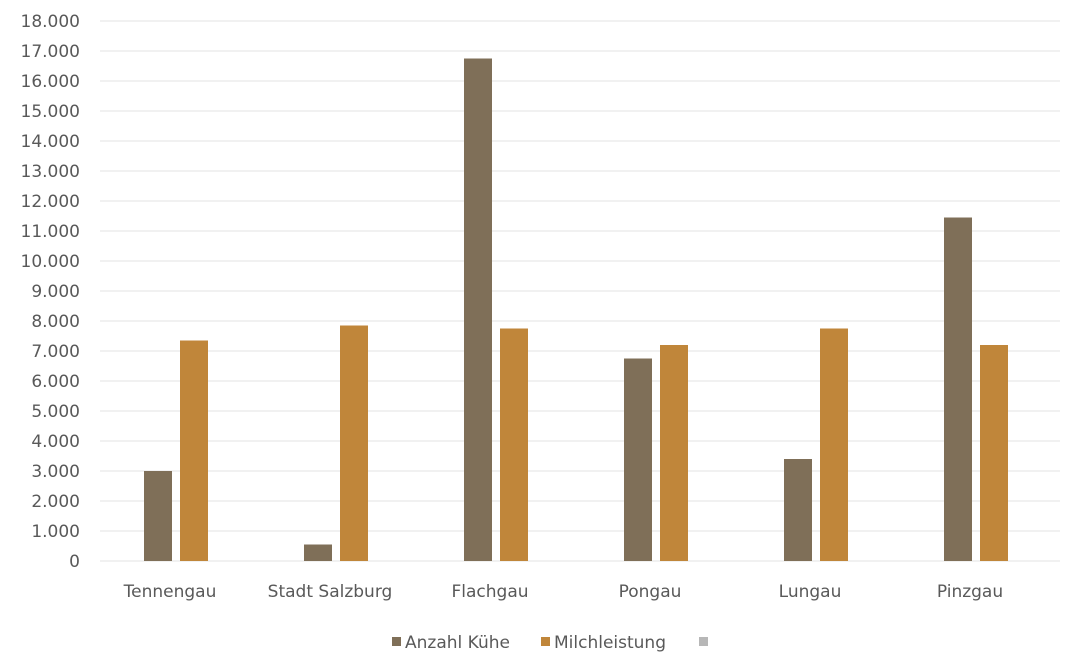  What do you see at coordinates (55, 502) in the screenshot?
I see `y-tick-label: 2.000` at bounding box center [55, 502].